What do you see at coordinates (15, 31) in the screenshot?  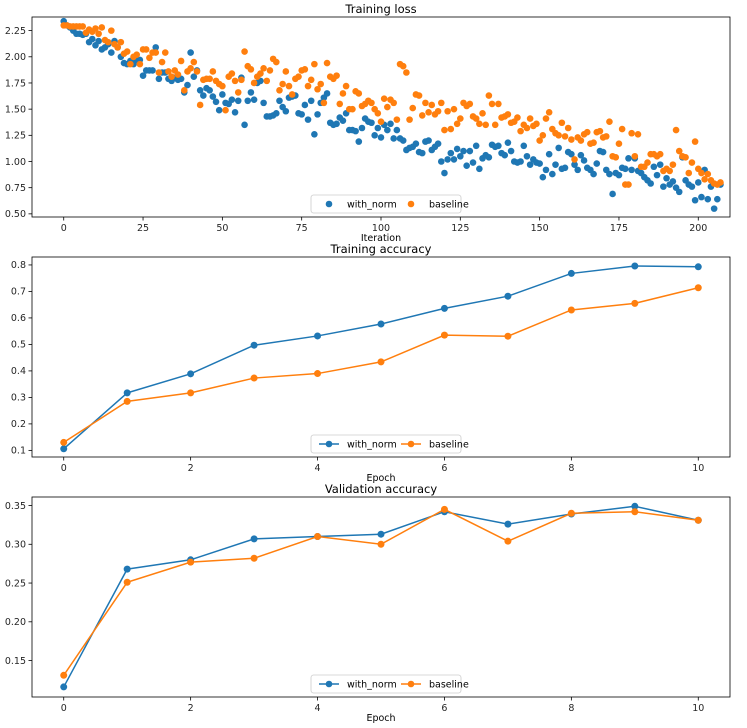 I see `y-tick-label: 2.25` at bounding box center [15, 31].